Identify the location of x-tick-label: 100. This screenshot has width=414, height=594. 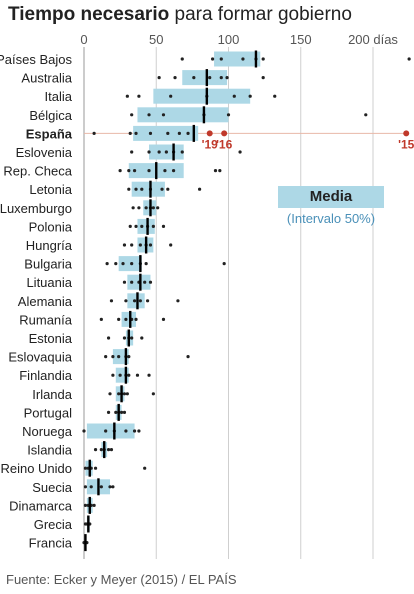
(229, 39).